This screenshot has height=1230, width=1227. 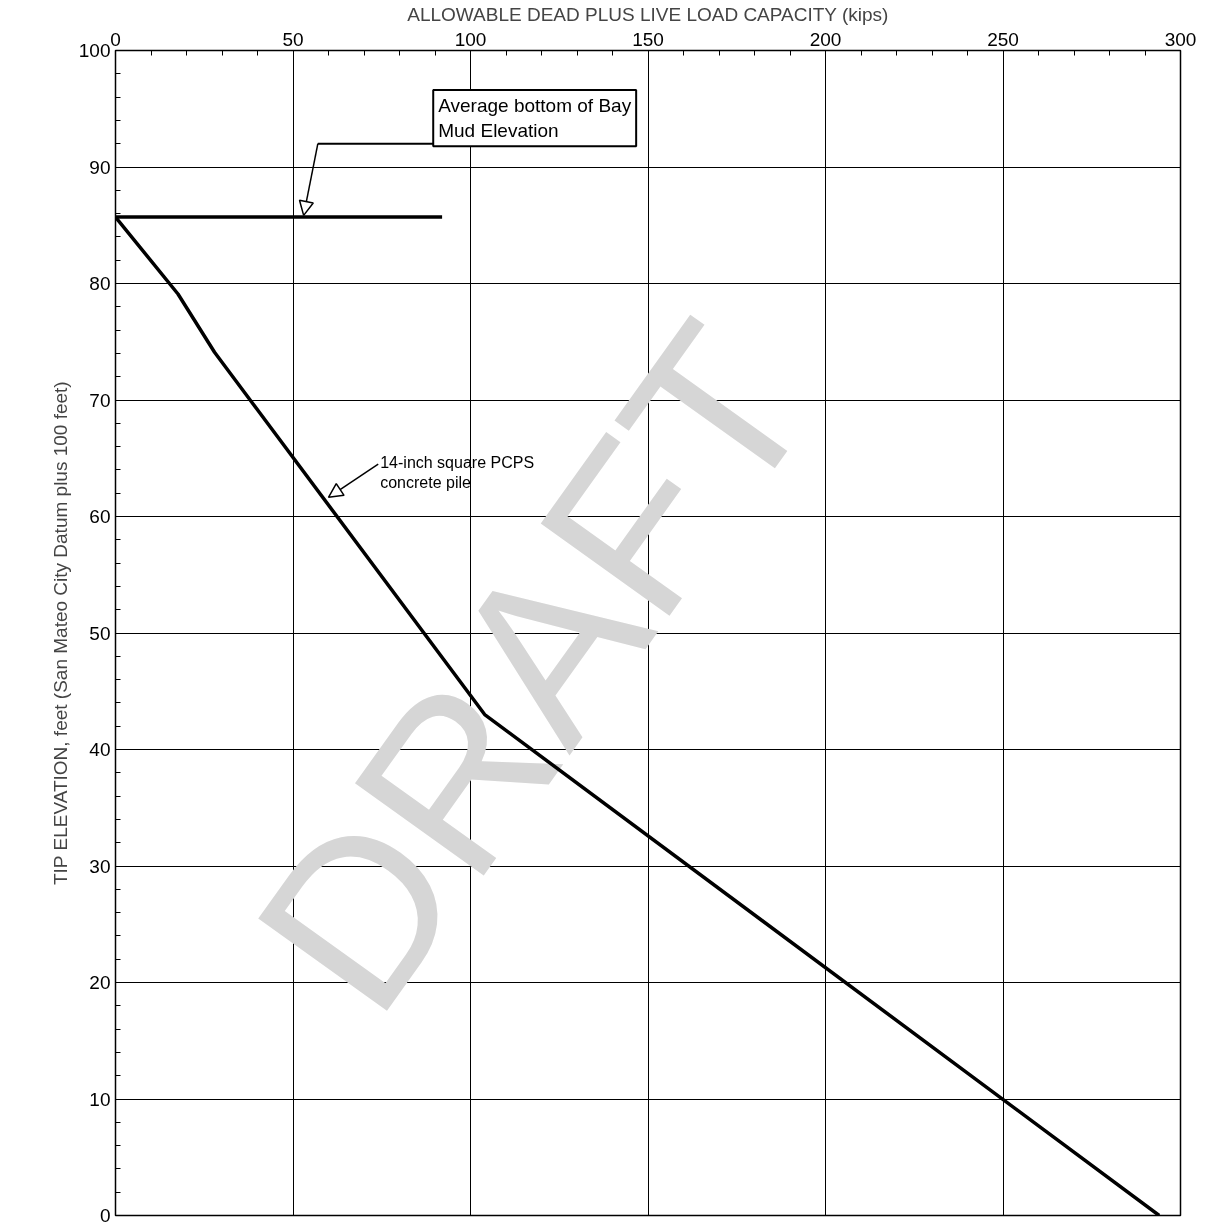 What do you see at coordinates (293, 39) in the screenshot?
I see `x-tick-label: 50` at bounding box center [293, 39].